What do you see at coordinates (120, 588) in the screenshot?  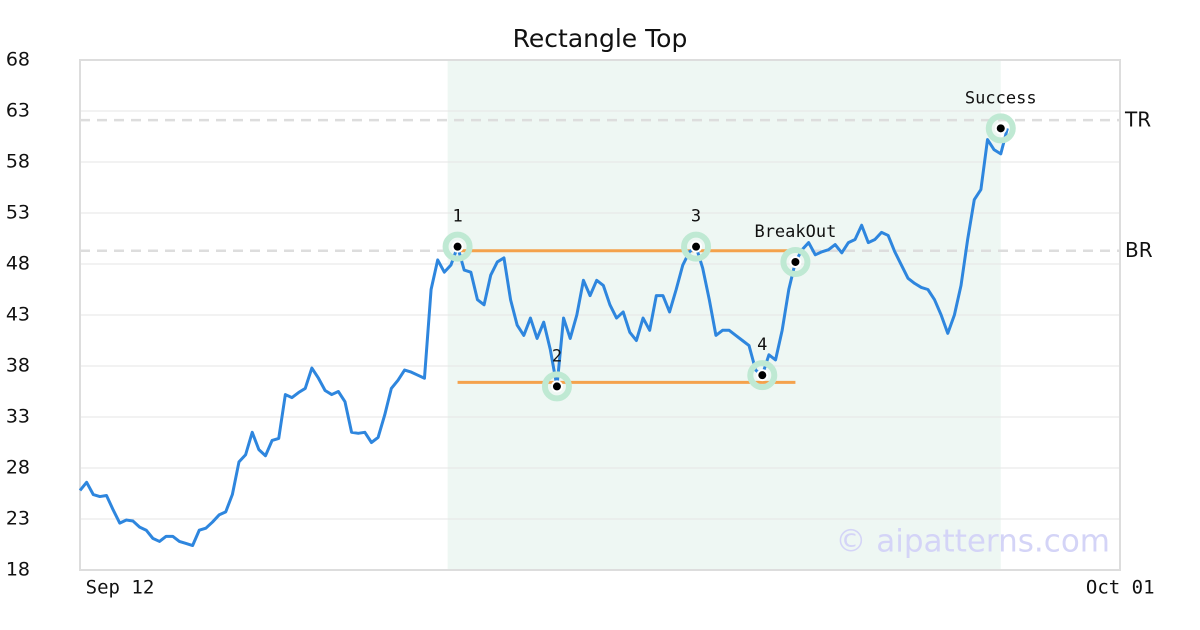 I see `x-tick-label: Sep 12` at bounding box center [120, 588].